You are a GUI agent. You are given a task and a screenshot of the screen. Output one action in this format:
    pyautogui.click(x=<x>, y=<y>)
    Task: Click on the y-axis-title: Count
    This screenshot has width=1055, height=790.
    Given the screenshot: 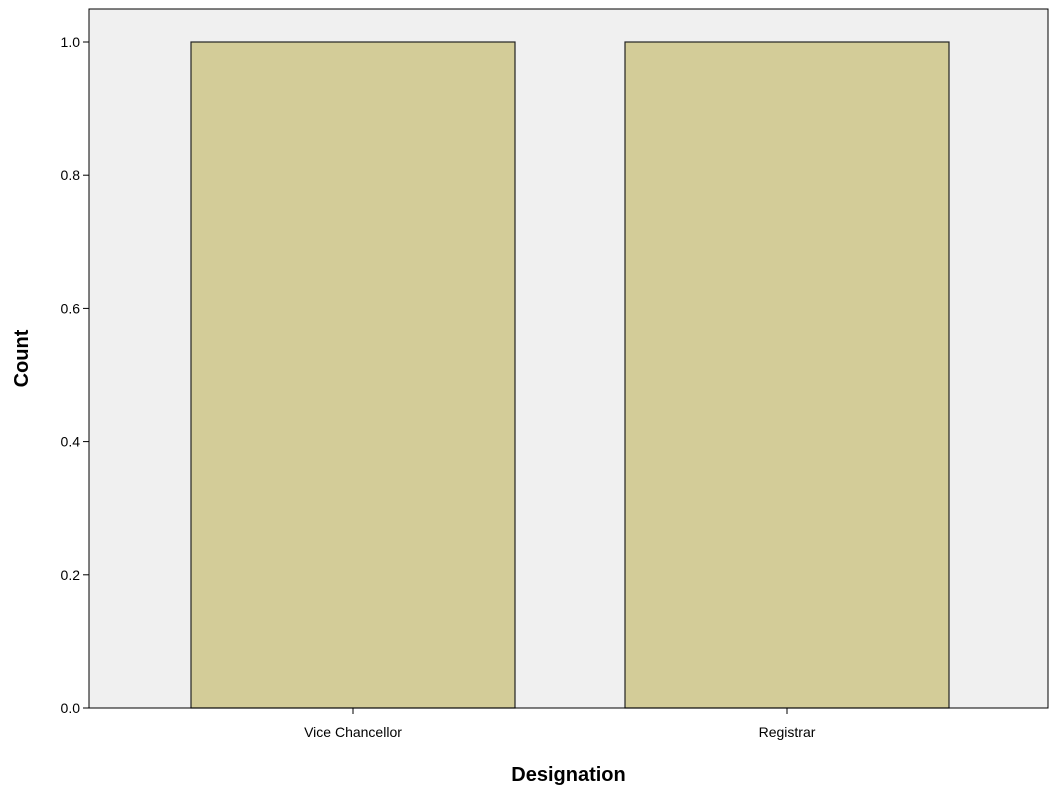 What is the action you would take?
    pyautogui.click(x=22, y=358)
    